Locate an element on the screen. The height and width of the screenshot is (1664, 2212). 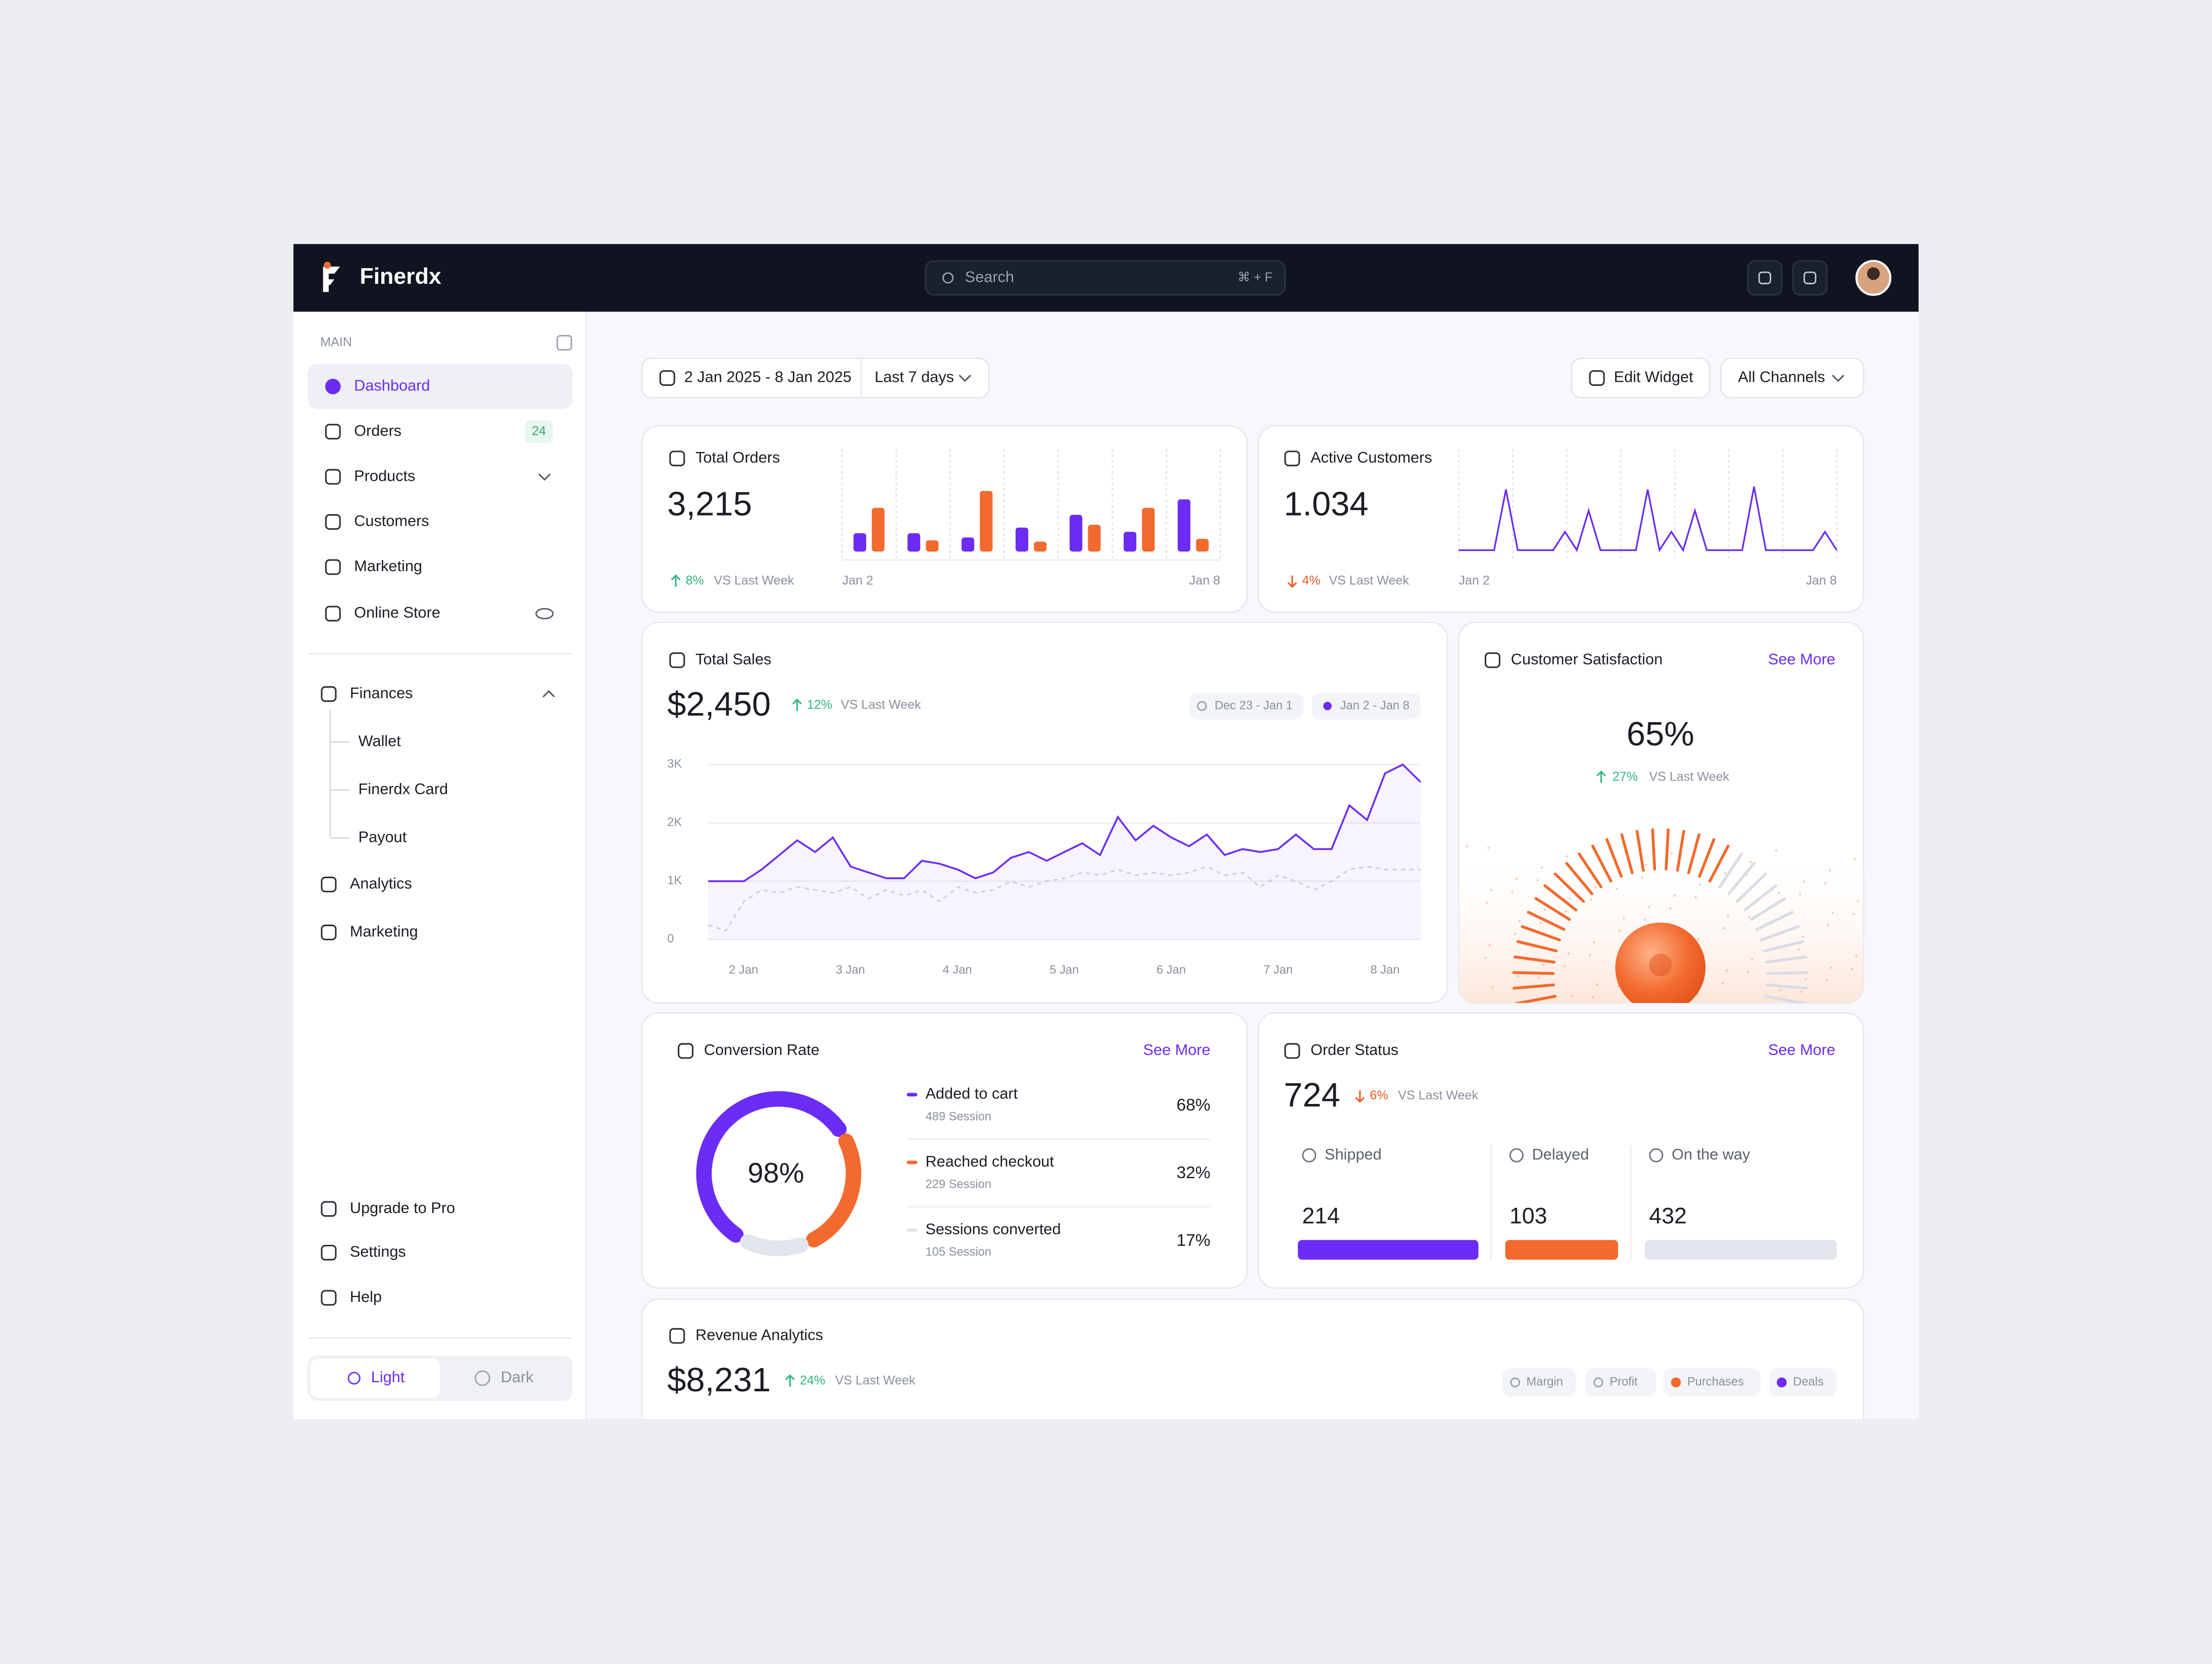
date-picker is located at coordinates (815, 378).